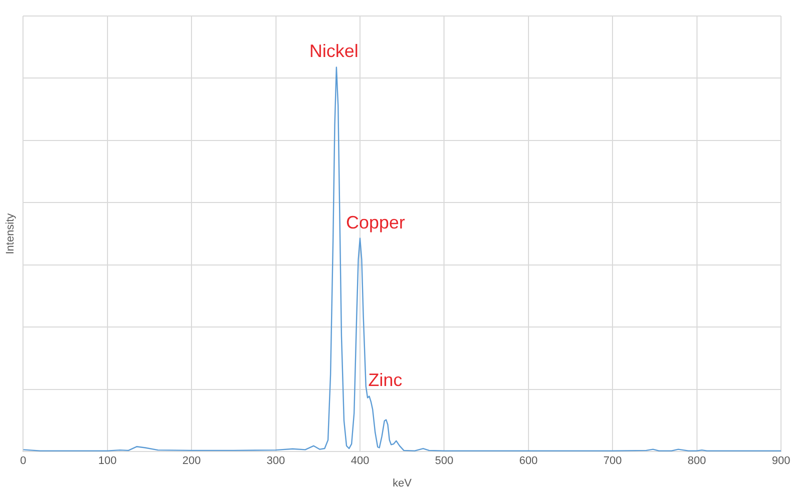  What do you see at coordinates (528, 461) in the screenshot?
I see `x-tick-label: 600` at bounding box center [528, 461].